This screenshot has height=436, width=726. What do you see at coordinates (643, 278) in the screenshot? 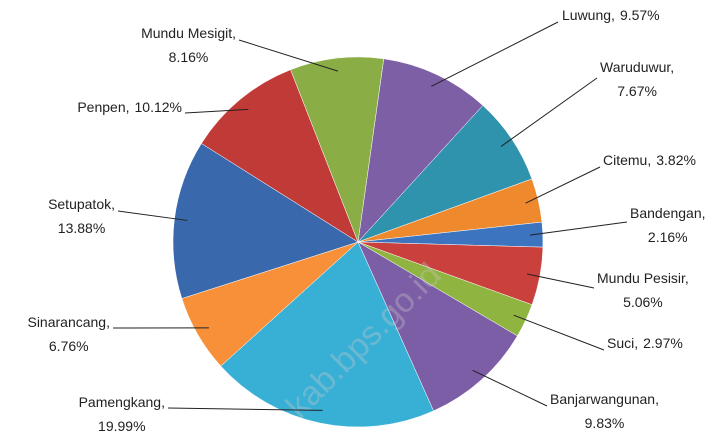
I see `label-name: Mundu Pesisir,` at bounding box center [643, 278].